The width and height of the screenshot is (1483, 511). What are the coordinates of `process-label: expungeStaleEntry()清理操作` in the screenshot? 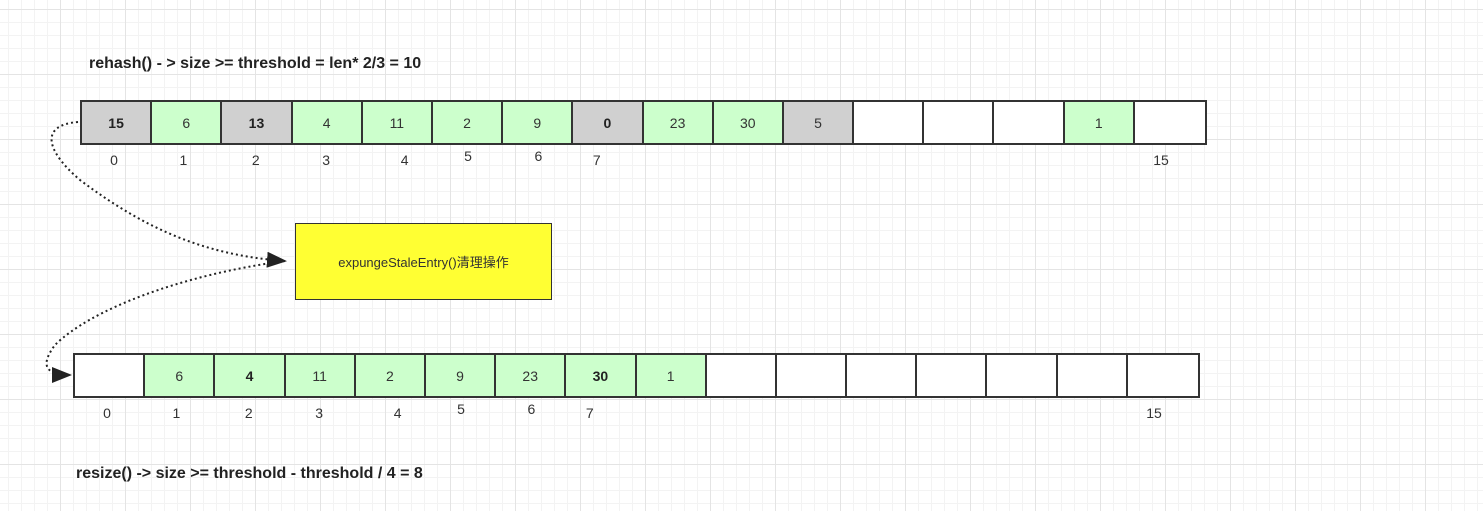 It's located at (423, 262).